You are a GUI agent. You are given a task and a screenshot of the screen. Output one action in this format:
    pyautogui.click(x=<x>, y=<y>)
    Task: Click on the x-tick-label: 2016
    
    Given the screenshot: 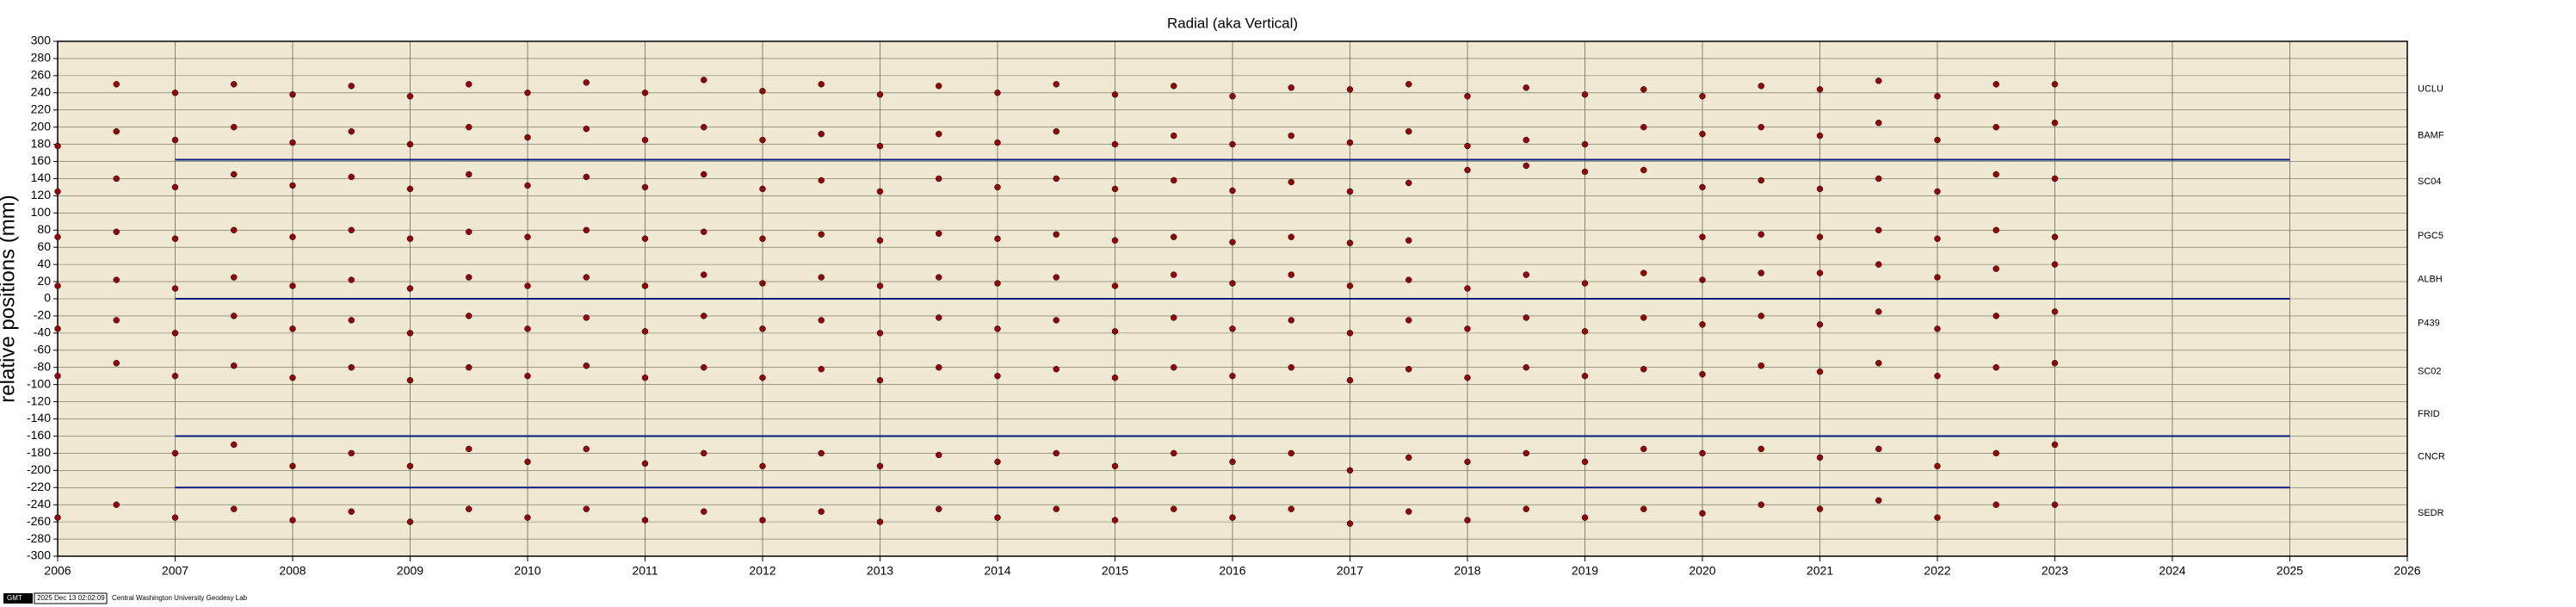 What is the action you would take?
    pyautogui.click(x=1232, y=571)
    